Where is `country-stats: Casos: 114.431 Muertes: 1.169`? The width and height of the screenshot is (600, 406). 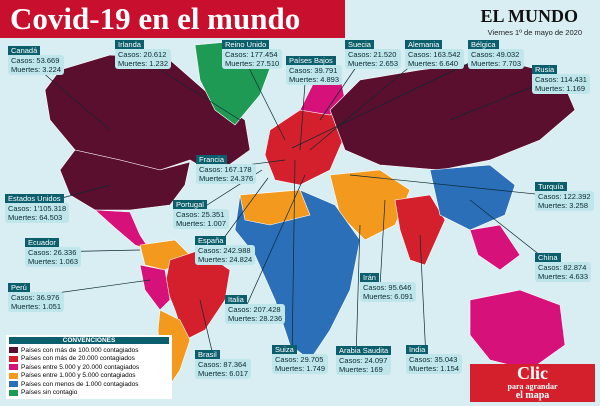 country-stats: Casos: 114.431 Muertes: 1.169 is located at coordinates (561, 84).